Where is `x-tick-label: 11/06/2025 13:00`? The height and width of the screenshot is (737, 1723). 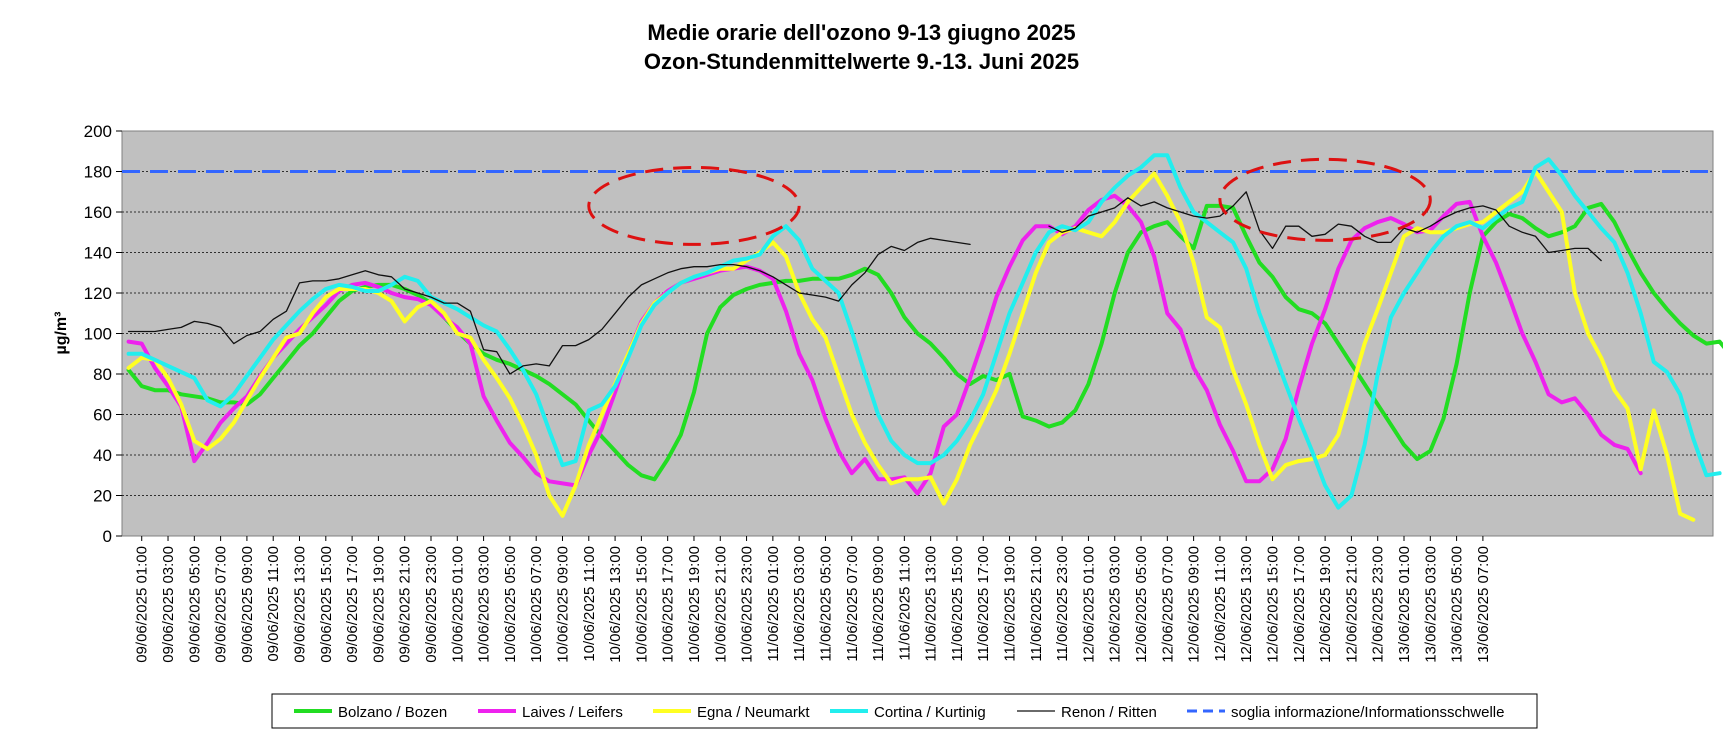 x-tick-label: 11/06/2025 13:00 is located at coordinates (931, 604).